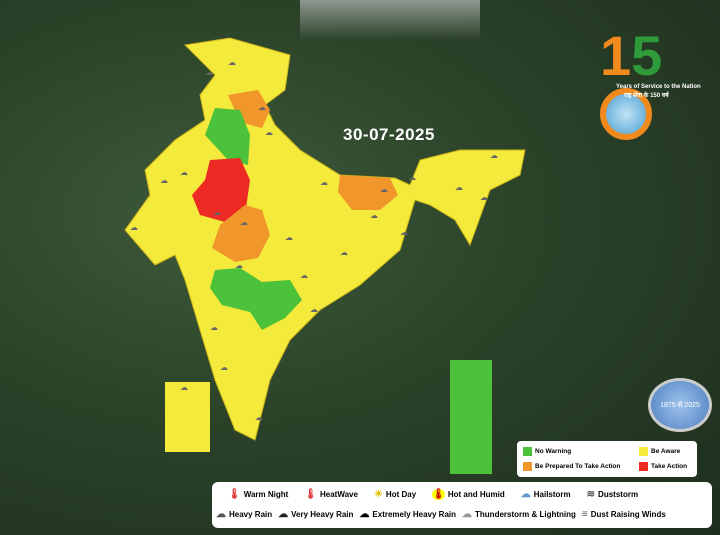 The width and height of the screenshot is (720, 535). What do you see at coordinates (525, 494) in the screenshot?
I see `hailstorm-icon: ☁` at bounding box center [525, 494].